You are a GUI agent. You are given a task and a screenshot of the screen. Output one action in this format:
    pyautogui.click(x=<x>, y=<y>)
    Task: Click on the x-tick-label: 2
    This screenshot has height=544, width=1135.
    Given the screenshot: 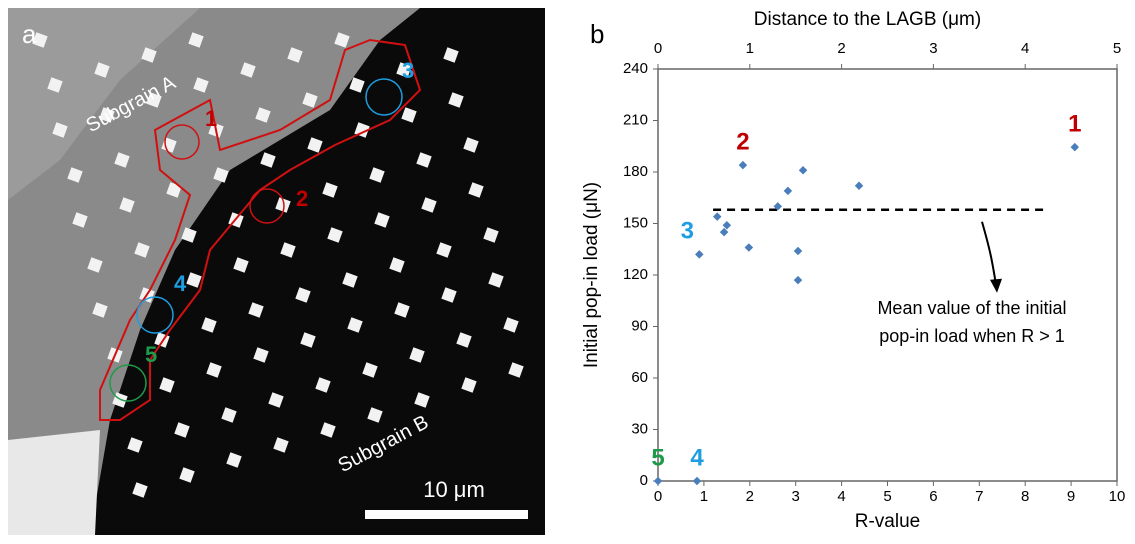 What is the action you would take?
    pyautogui.click(x=750, y=496)
    